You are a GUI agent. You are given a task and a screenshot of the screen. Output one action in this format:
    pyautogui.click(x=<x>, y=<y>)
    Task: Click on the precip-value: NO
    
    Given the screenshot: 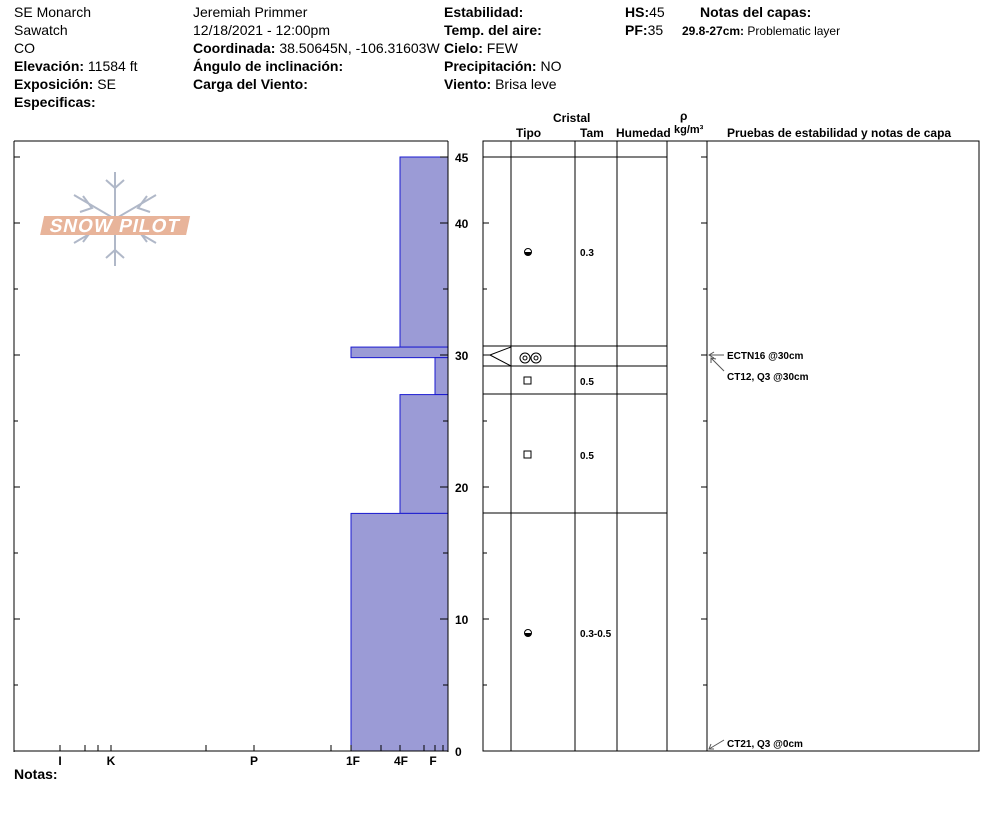 What is the action you would take?
    pyautogui.click(x=551, y=66)
    